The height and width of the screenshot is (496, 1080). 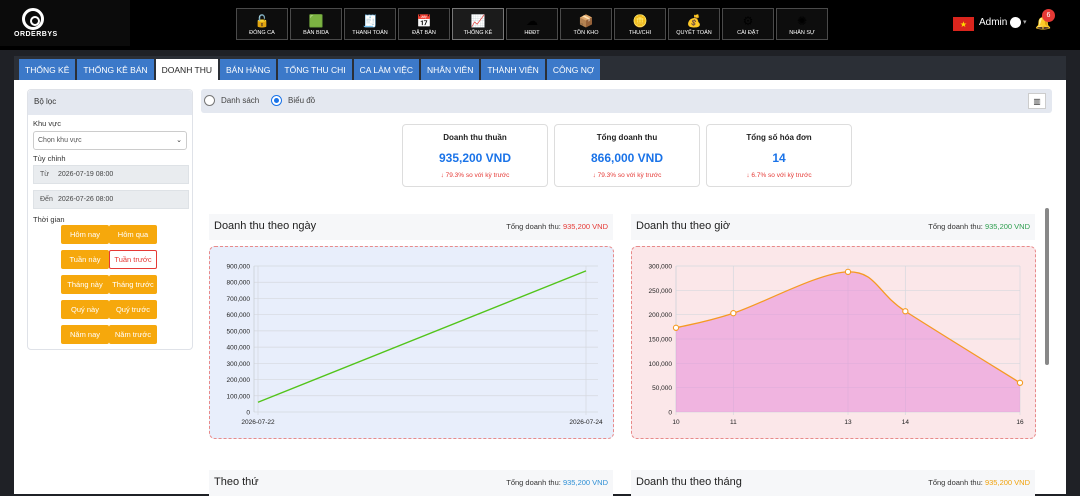 I want to click on stat-value: 14, so click(x=779, y=158).